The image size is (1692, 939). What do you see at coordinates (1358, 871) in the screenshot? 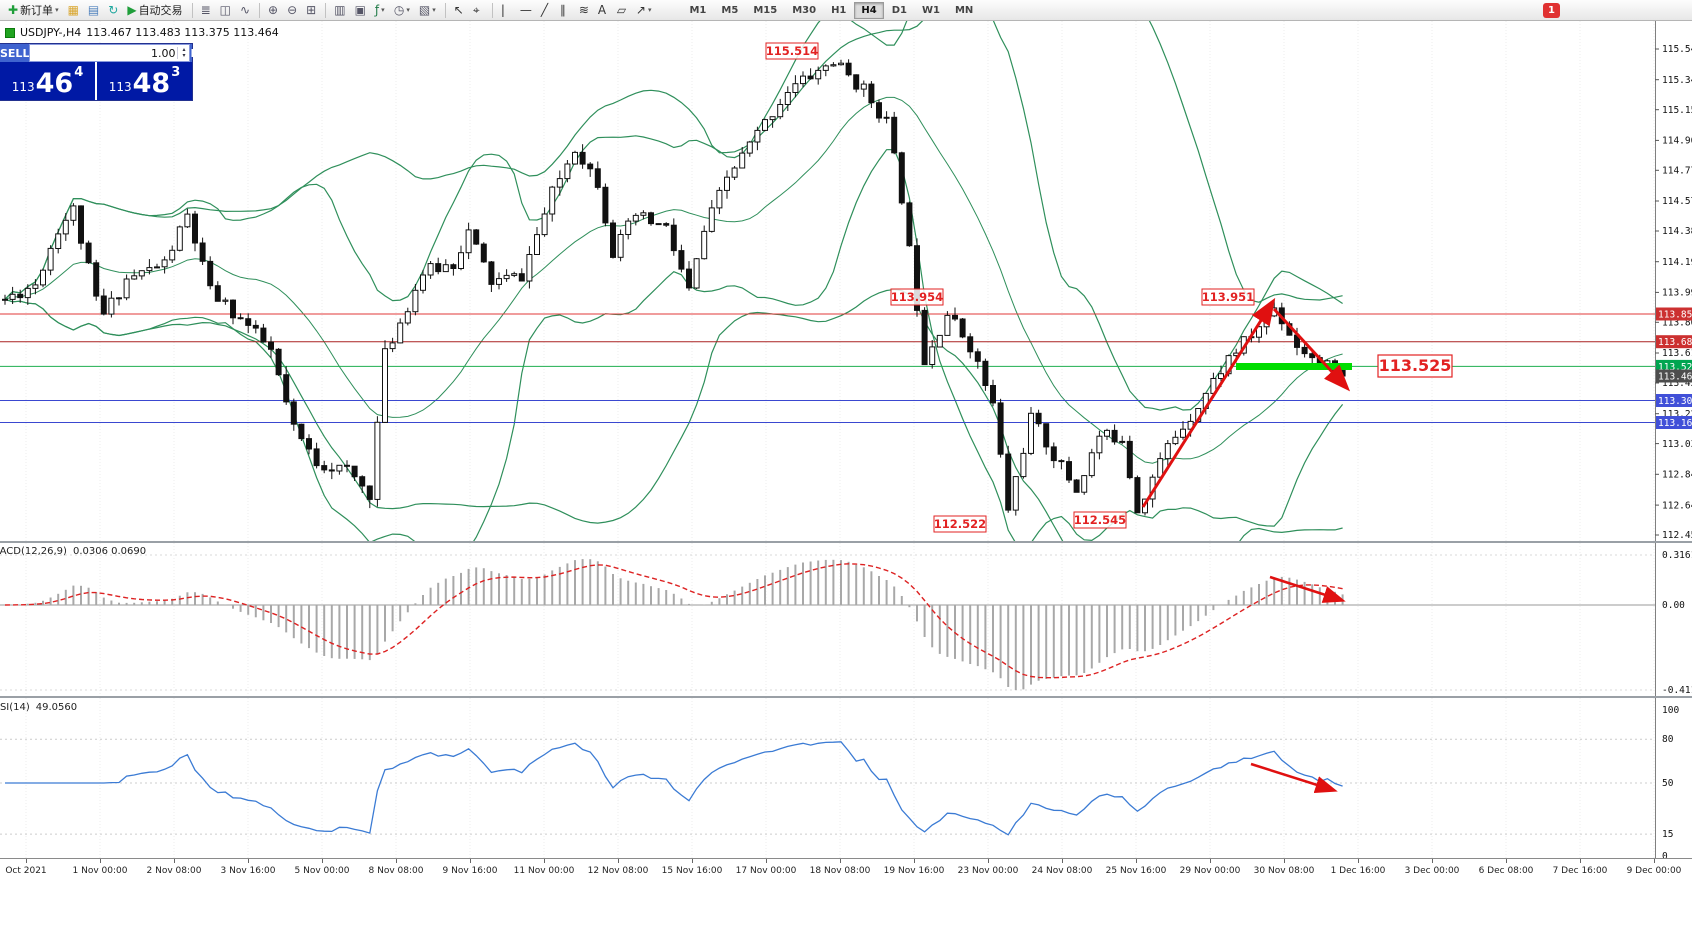
I see `time-label: 1 Dec 16:00` at bounding box center [1358, 871].